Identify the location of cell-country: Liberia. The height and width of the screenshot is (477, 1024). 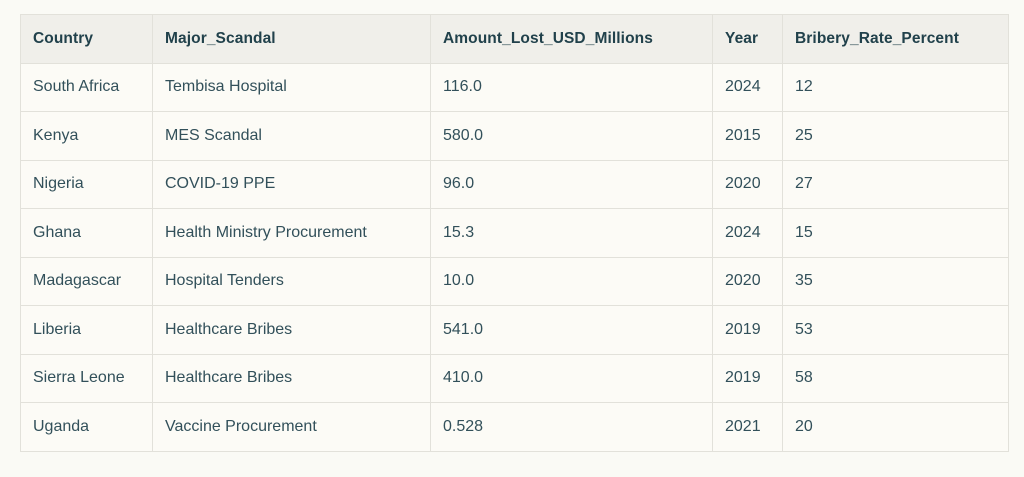
(86, 330).